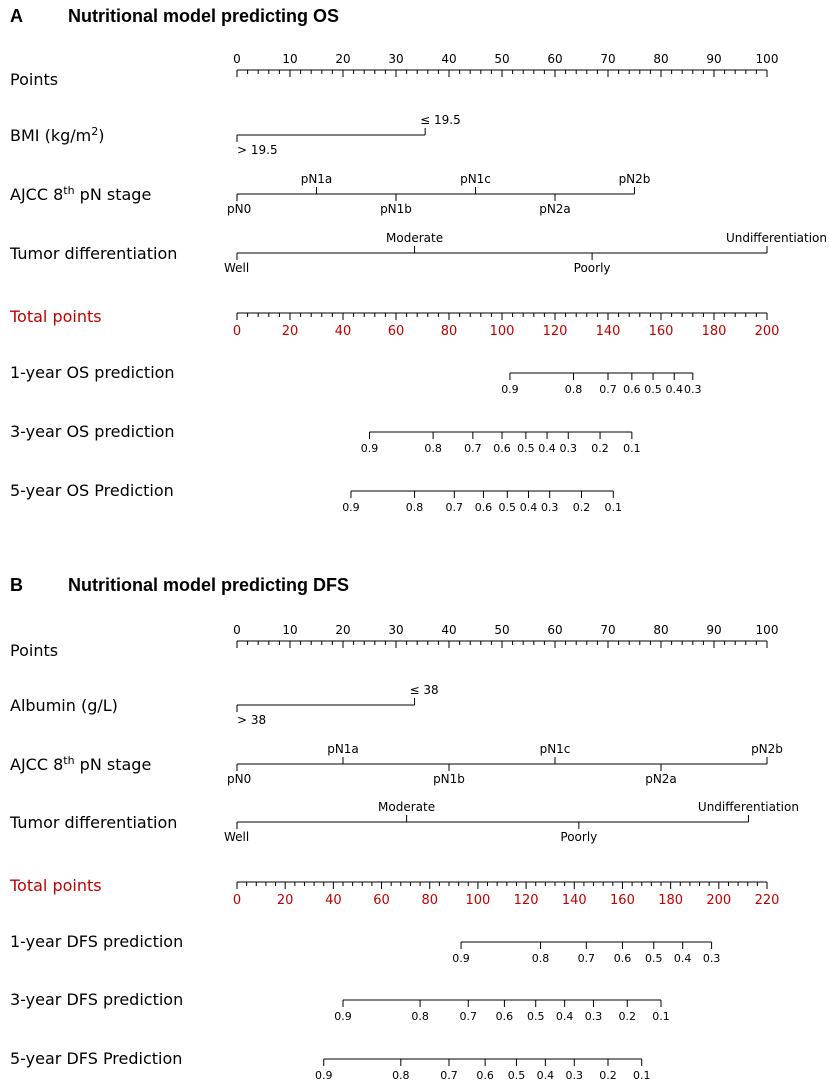 The image size is (829, 1084). What do you see at coordinates (767, 59) in the screenshot?
I see `points-tick-label: 100` at bounding box center [767, 59].